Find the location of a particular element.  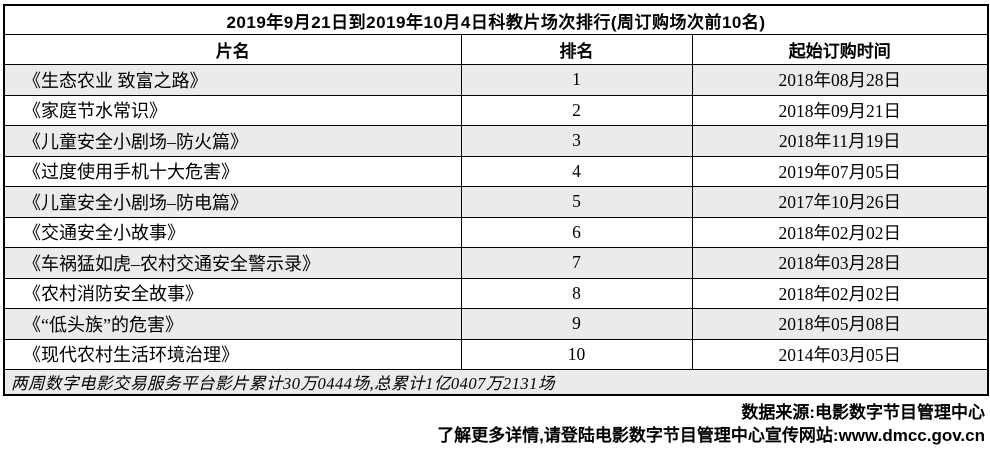

rank-cell: 10 is located at coordinates (576, 354).